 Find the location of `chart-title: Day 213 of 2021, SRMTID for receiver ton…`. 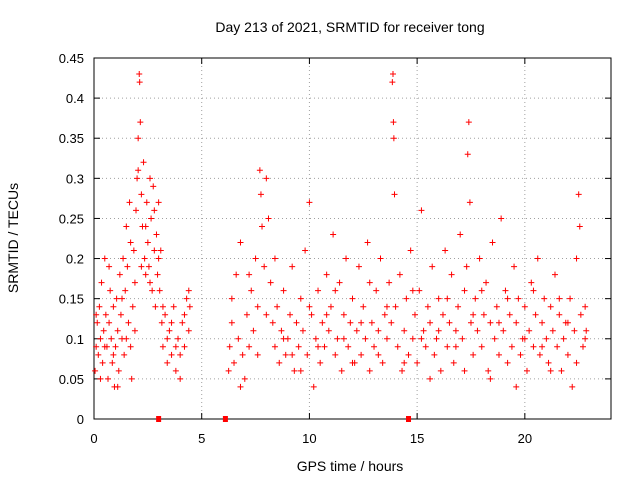

chart-title: Day 213 of 2021, SRMTID for receiver ton… is located at coordinates (349, 27).